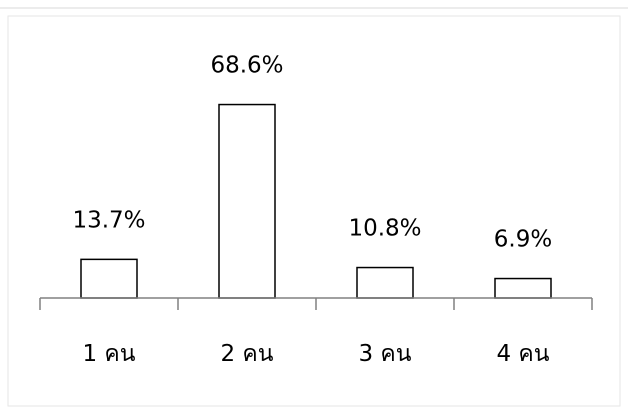  What do you see at coordinates (384, 354) in the screenshot?
I see `x-tick-label: 3 คน` at bounding box center [384, 354].